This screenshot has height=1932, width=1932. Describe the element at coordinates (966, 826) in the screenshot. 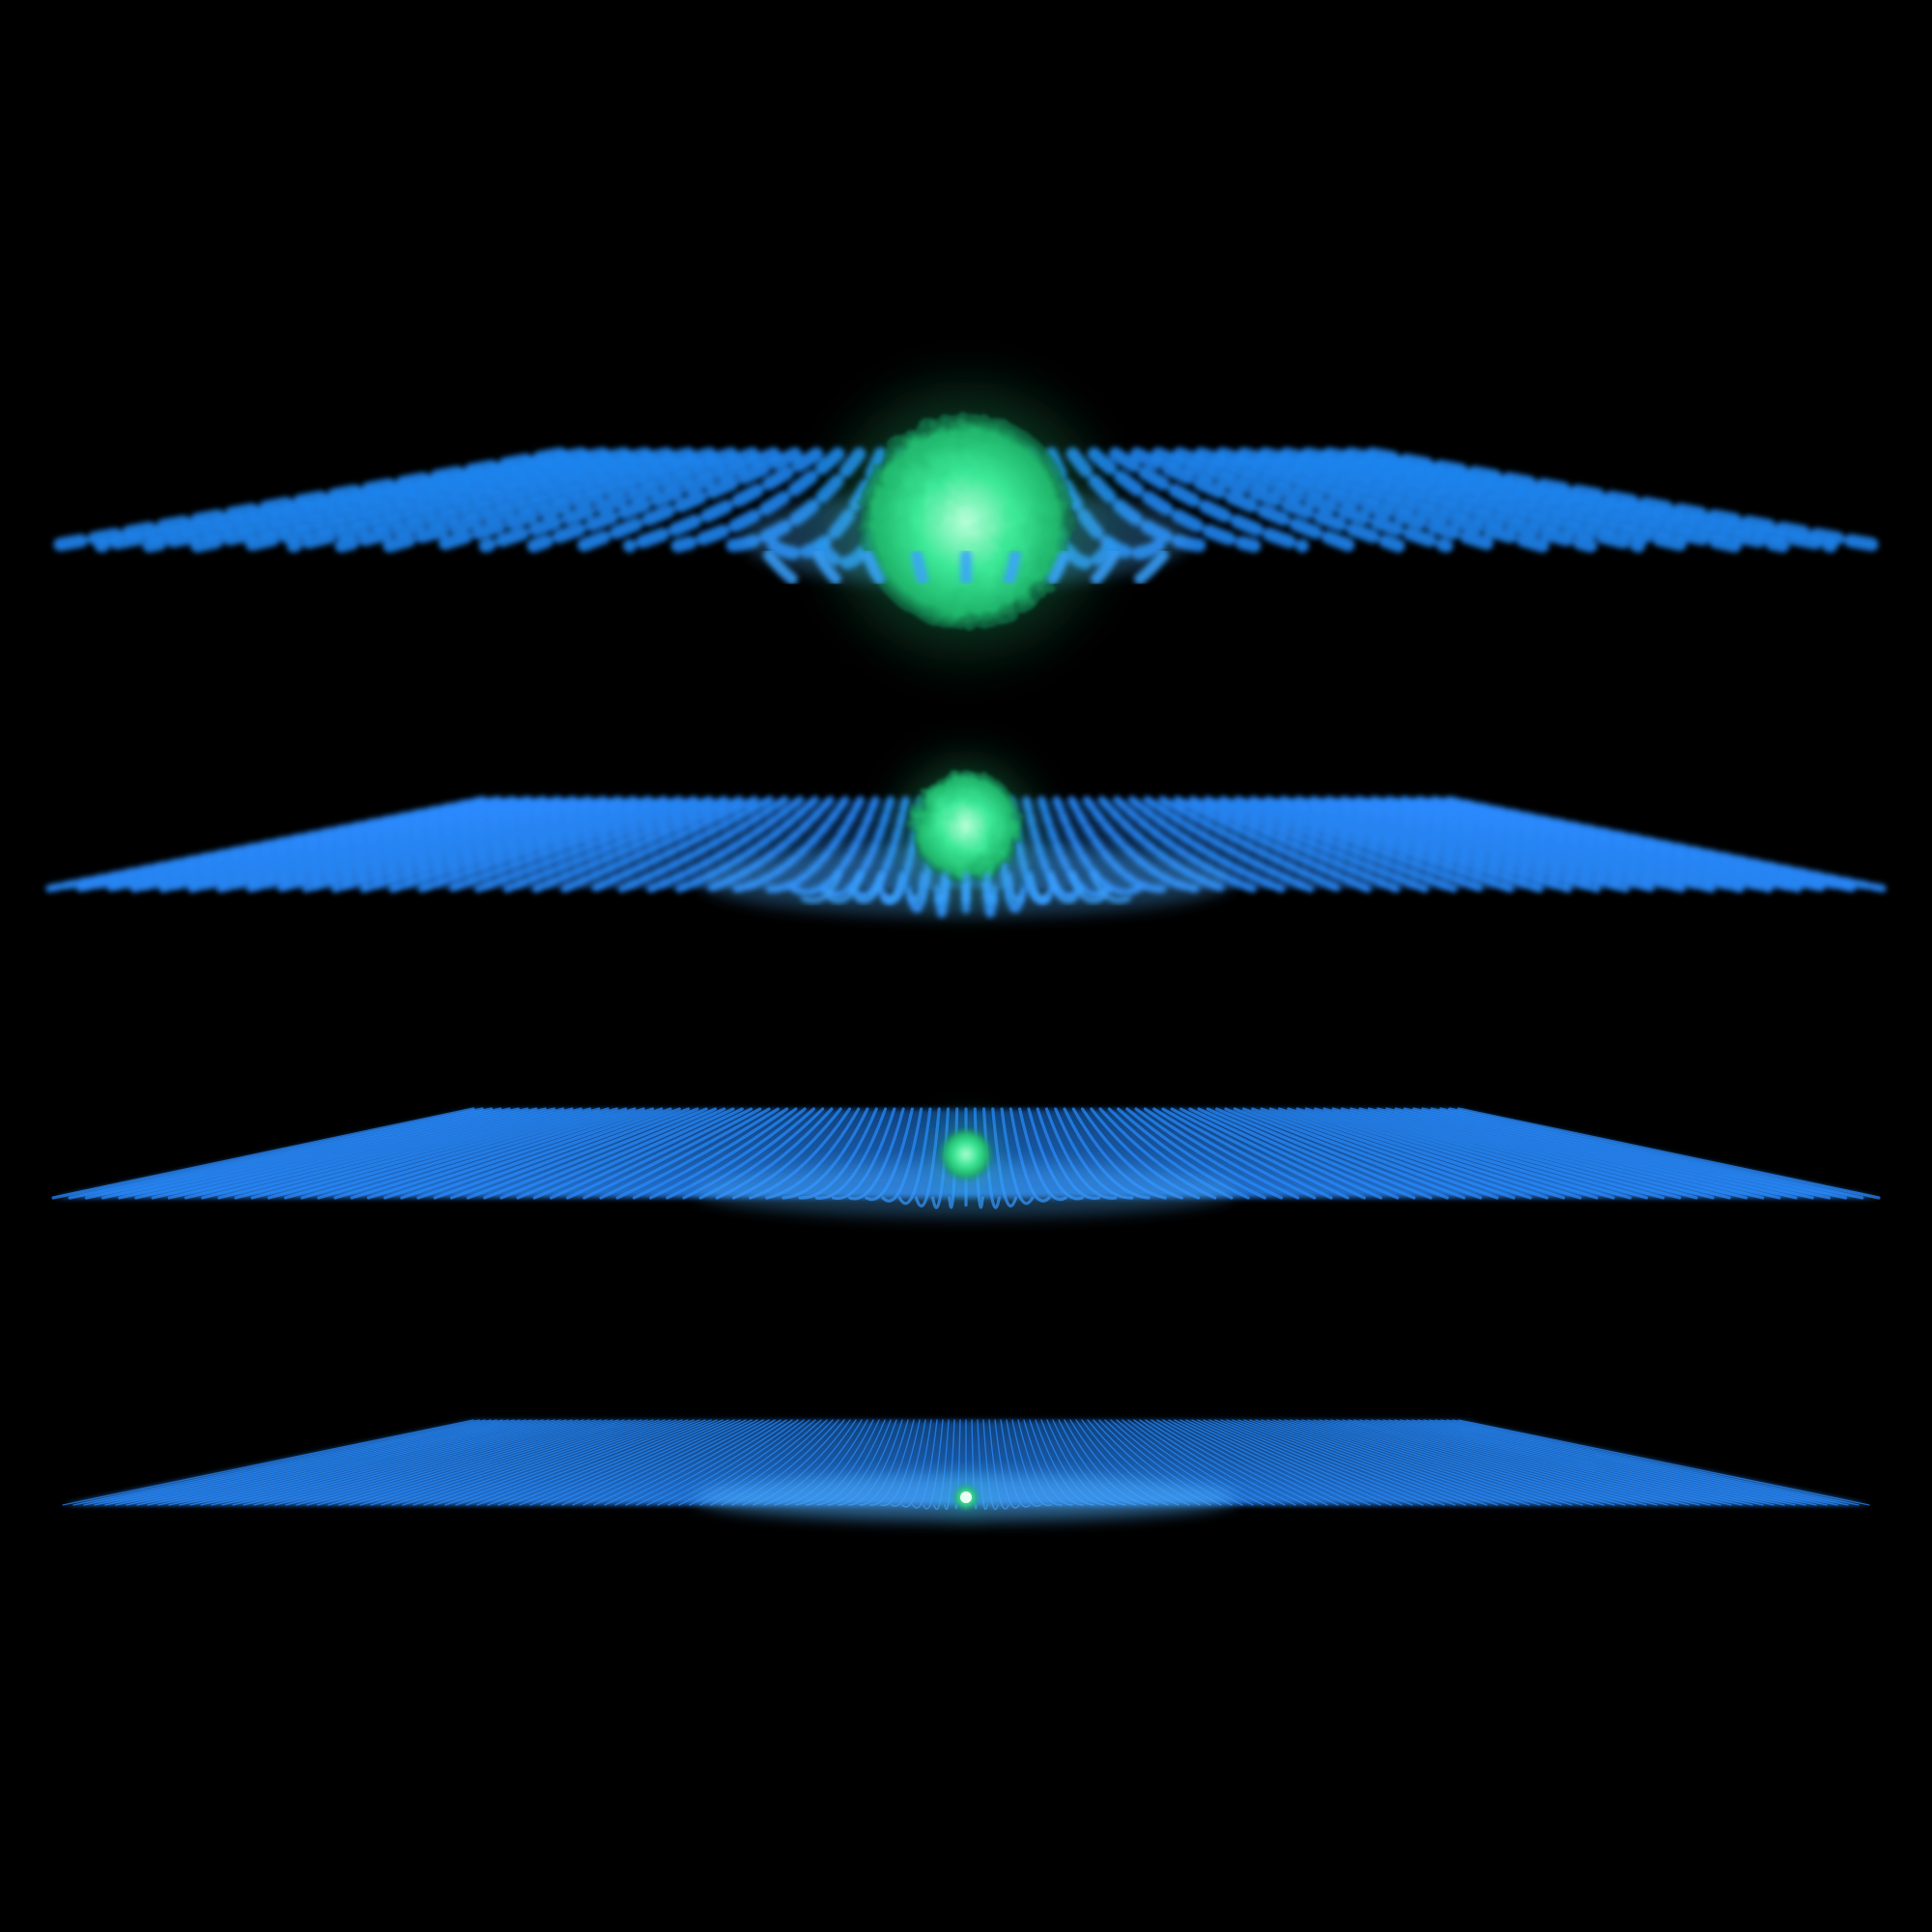

I see `particle` at that location.